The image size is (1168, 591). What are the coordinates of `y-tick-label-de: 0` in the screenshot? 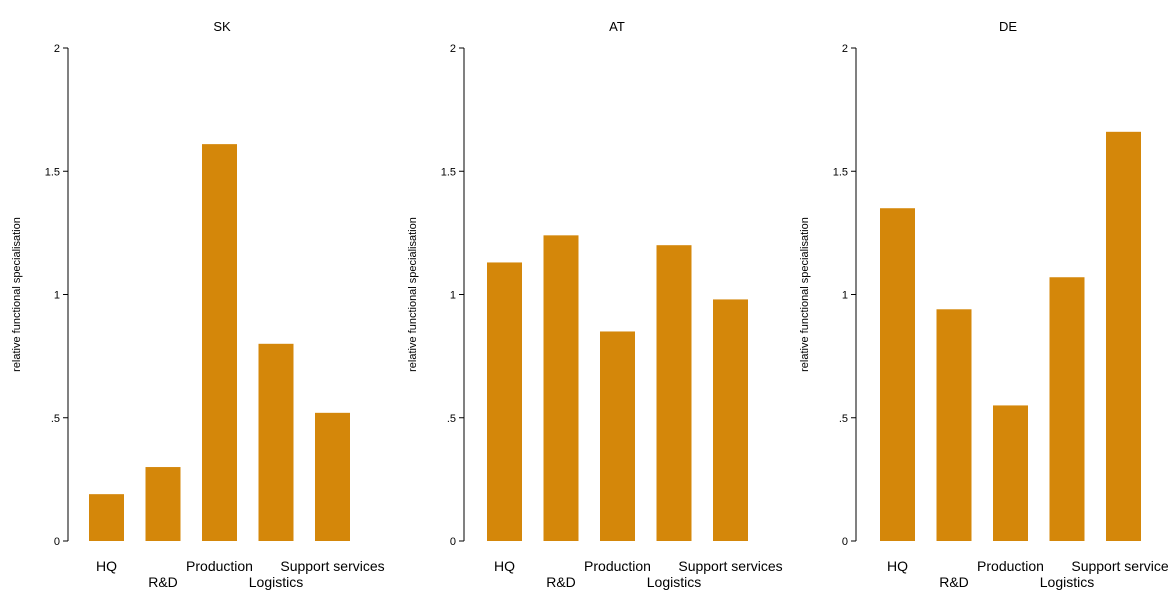 It's located at (845, 542).